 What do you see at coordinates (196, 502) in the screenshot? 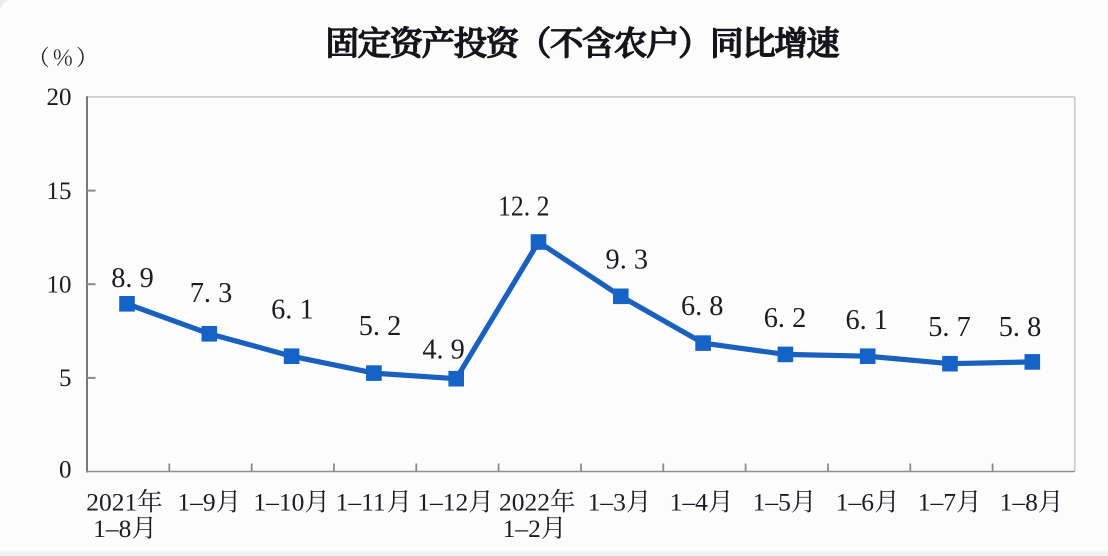
I see `svg-text: 1–9` at bounding box center [196, 502].